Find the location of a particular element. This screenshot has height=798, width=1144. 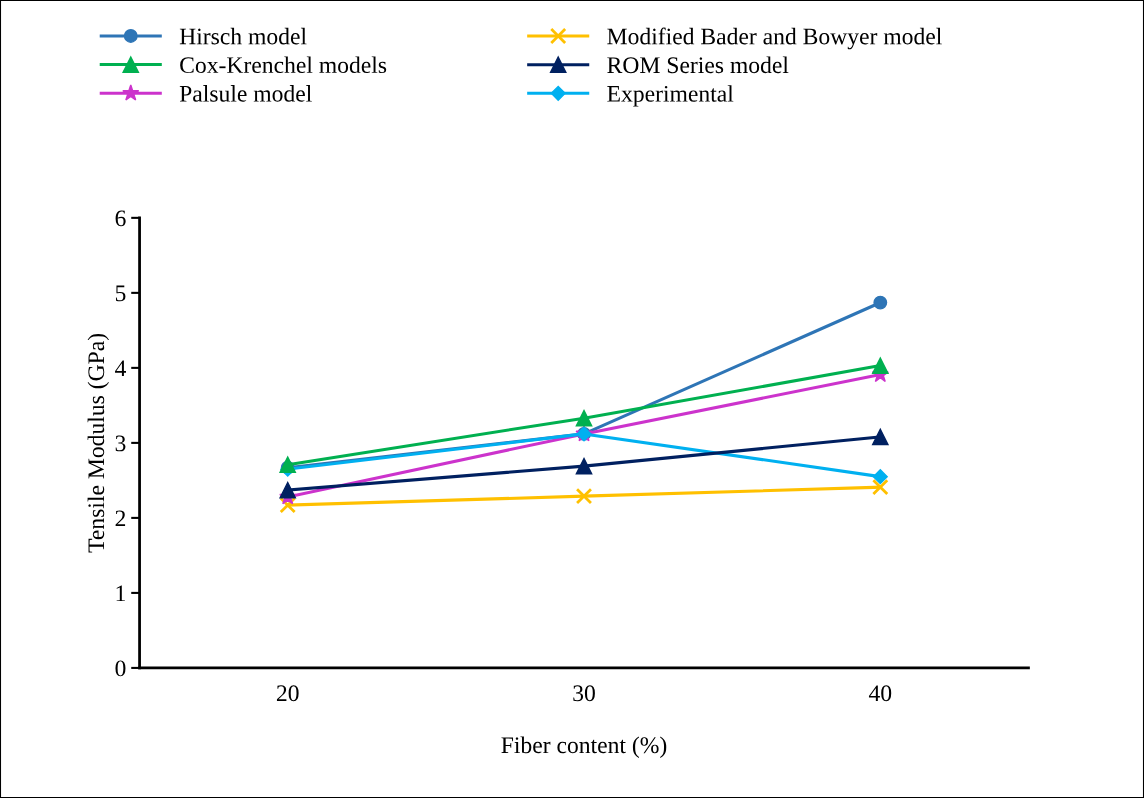

y-tick-label: 1 is located at coordinates (120, 593).